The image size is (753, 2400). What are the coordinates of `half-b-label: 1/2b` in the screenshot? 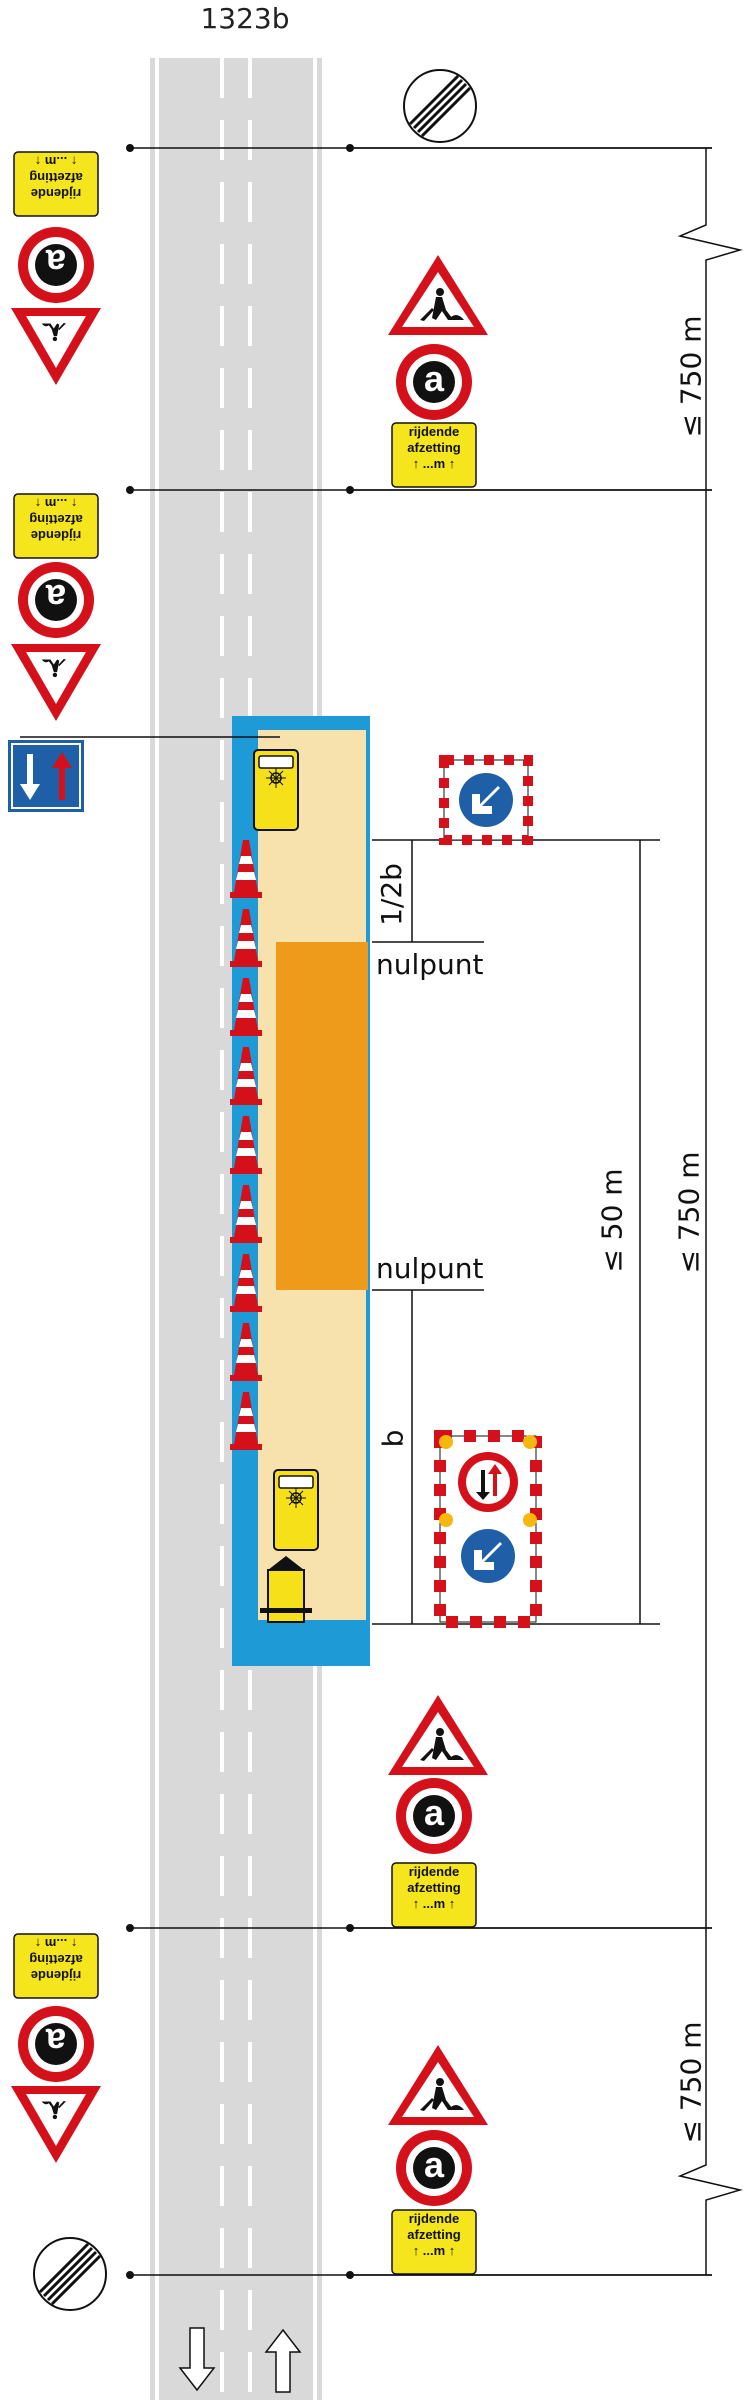 It's located at (391, 894).